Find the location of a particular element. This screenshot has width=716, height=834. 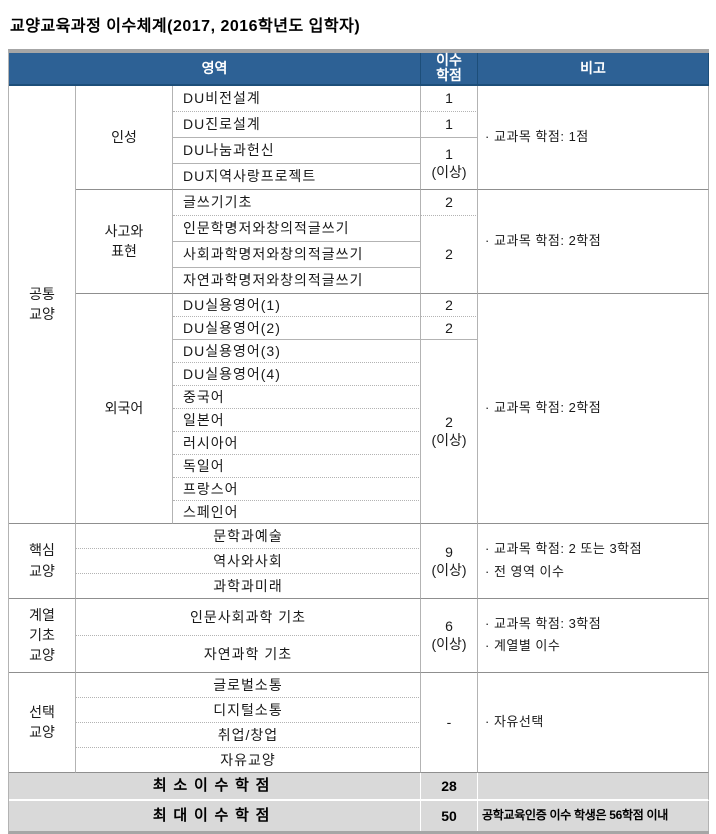

table-row: 디지털소통 is located at coordinates (359, 710).